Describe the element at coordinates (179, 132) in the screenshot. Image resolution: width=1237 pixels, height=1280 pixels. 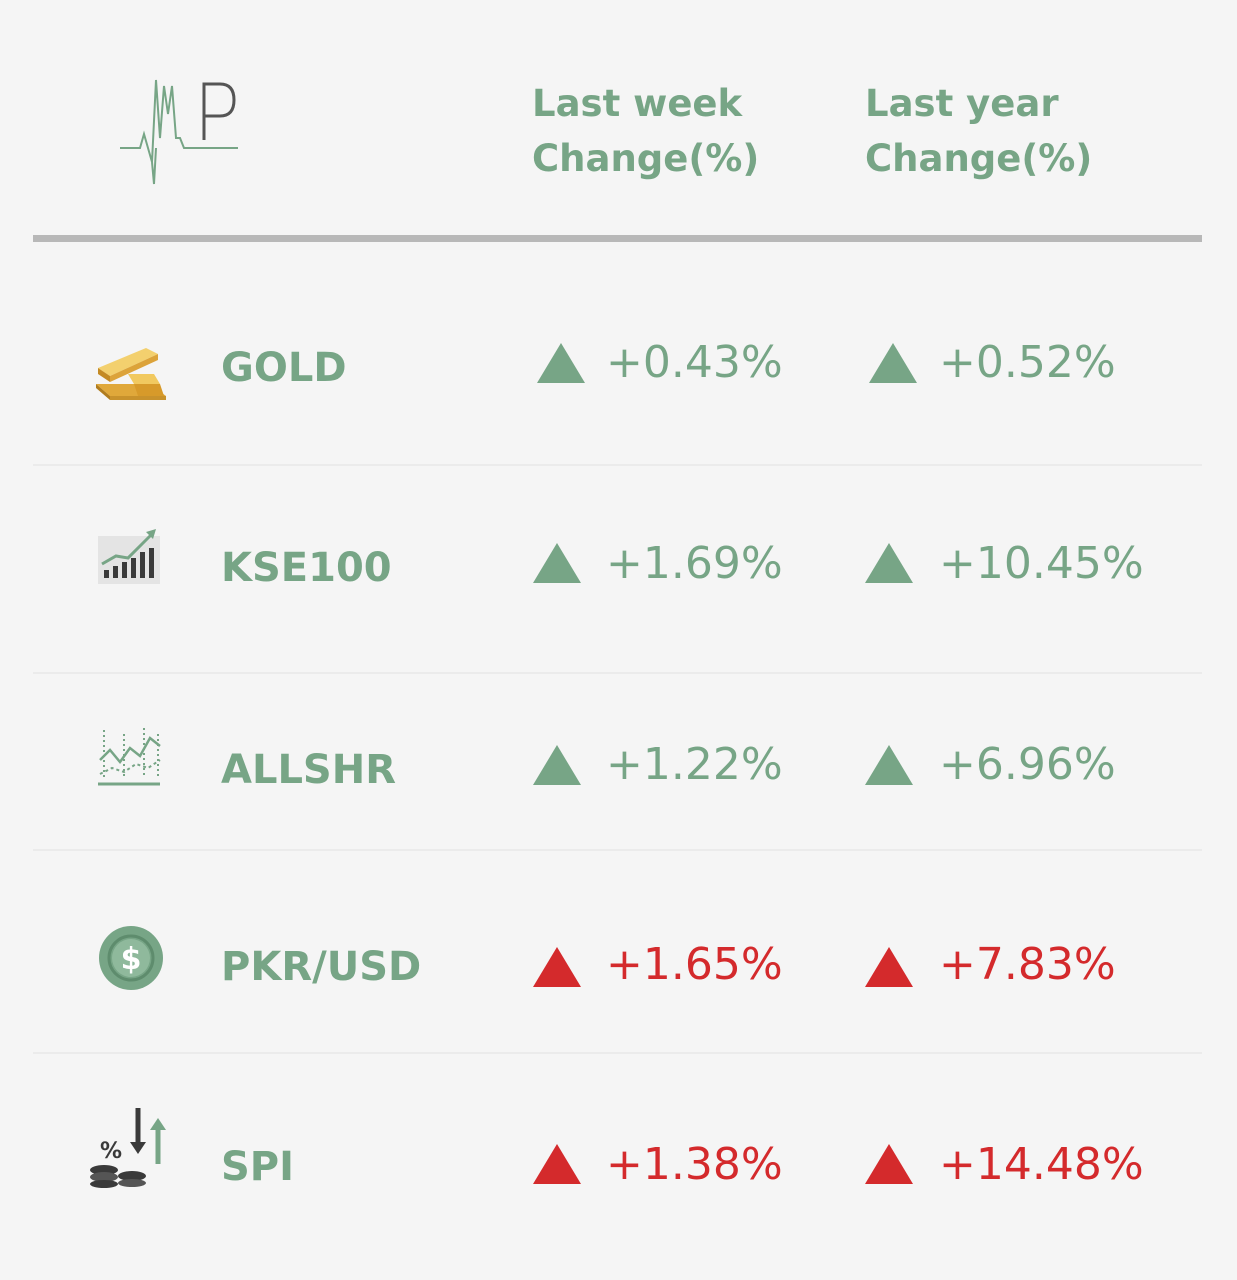
I see `amp-logo` at that location.